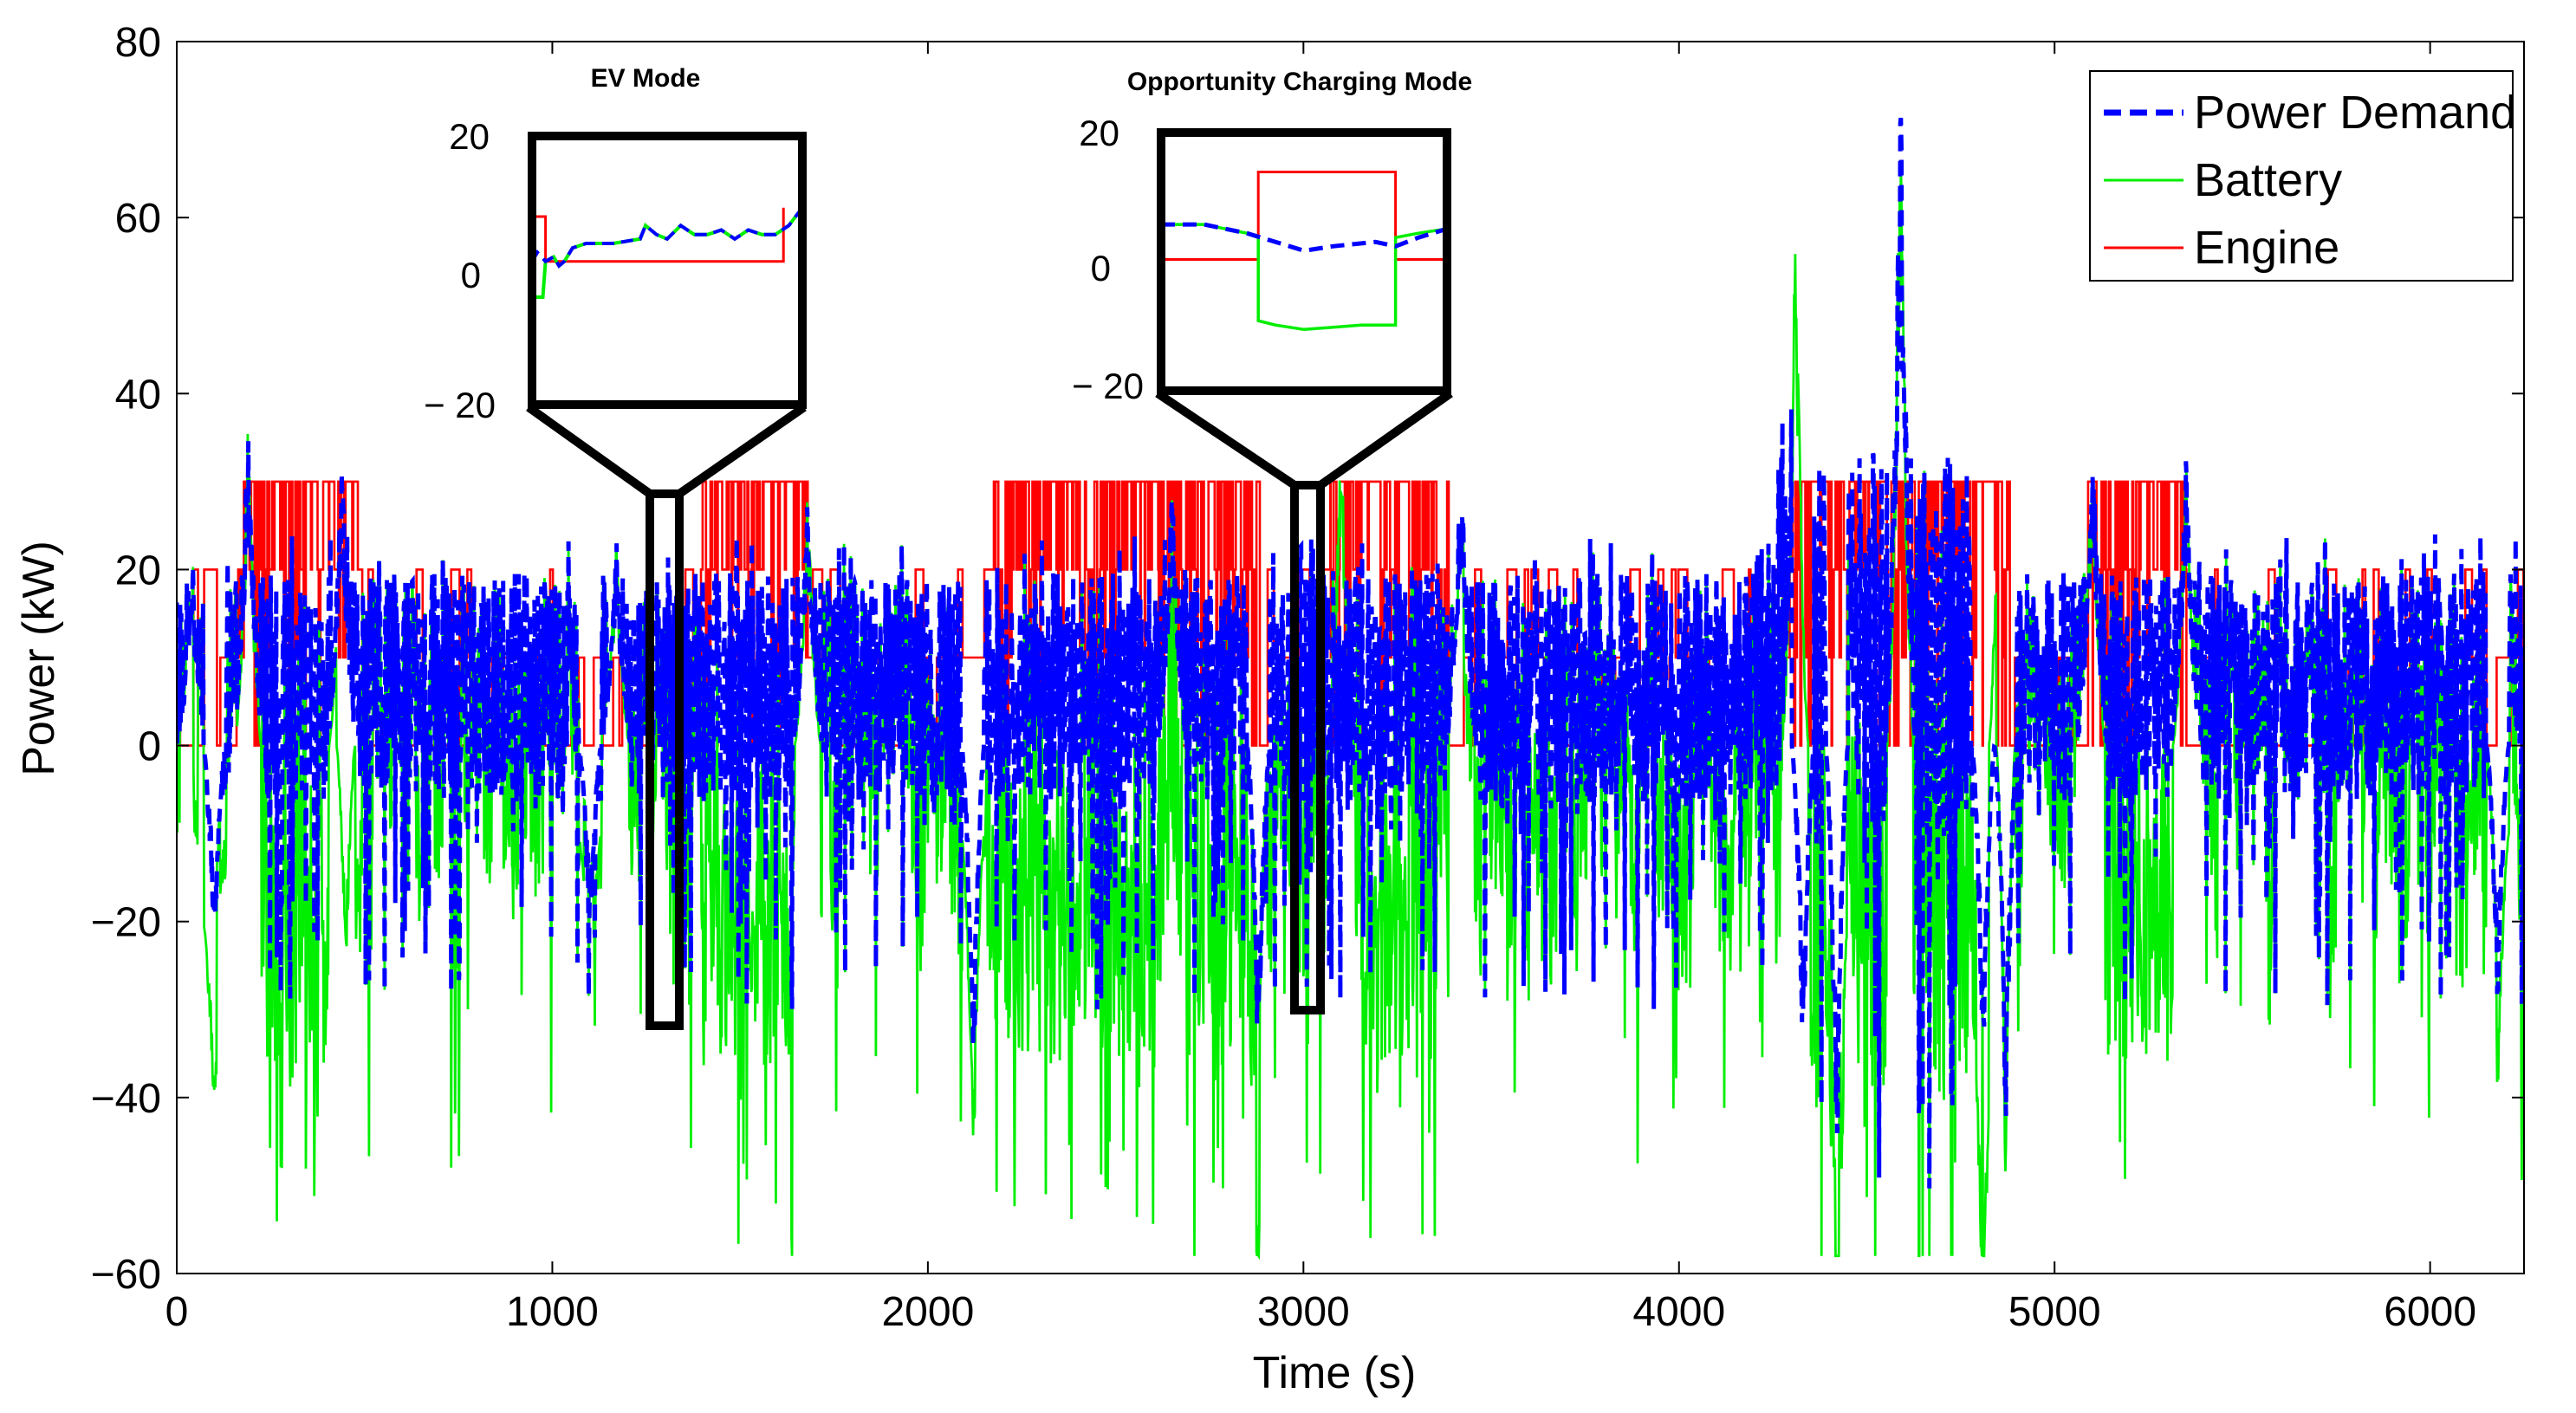  What do you see at coordinates (2430, 1312) in the screenshot?
I see `x-tick-label: 6000` at bounding box center [2430, 1312].